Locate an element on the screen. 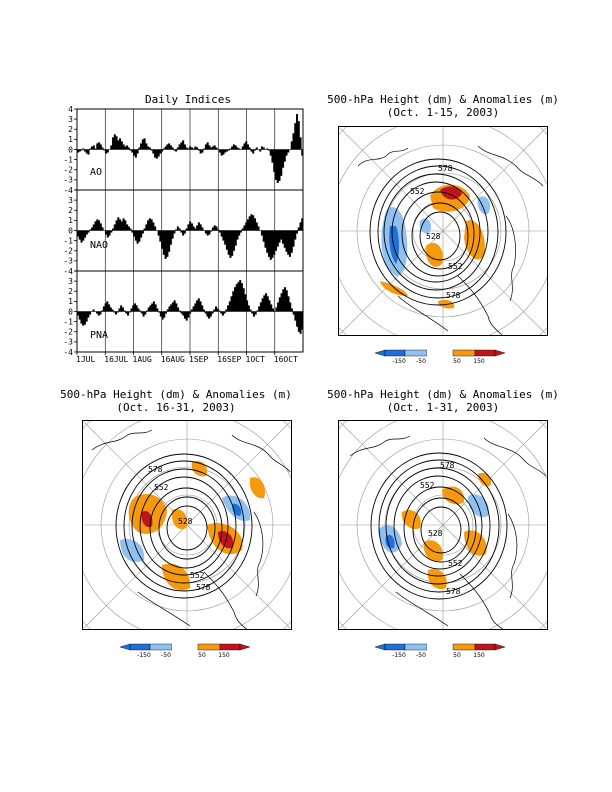 This screenshot has width=612, height=792. y-tick-label: 0 is located at coordinates (70, 311).